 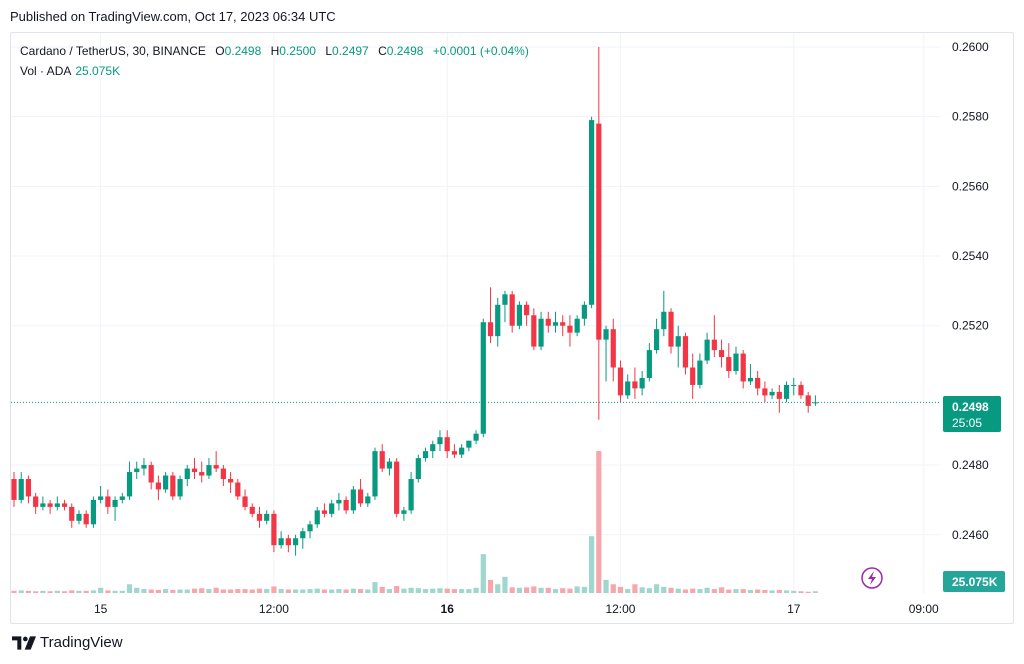 I want to click on brand-name: TradingView, so click(x=81, y=642).